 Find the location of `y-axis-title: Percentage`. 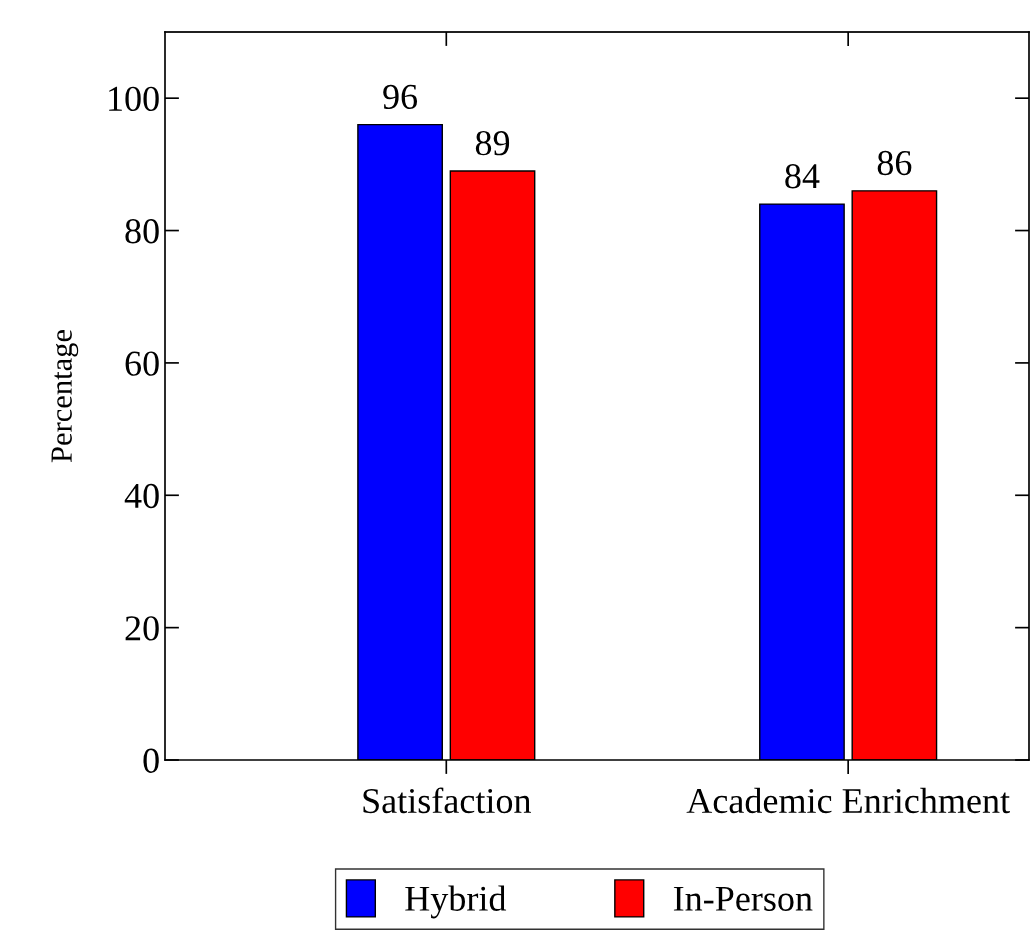

y-axis-title: Percentage is located at coordinates (65, 396).